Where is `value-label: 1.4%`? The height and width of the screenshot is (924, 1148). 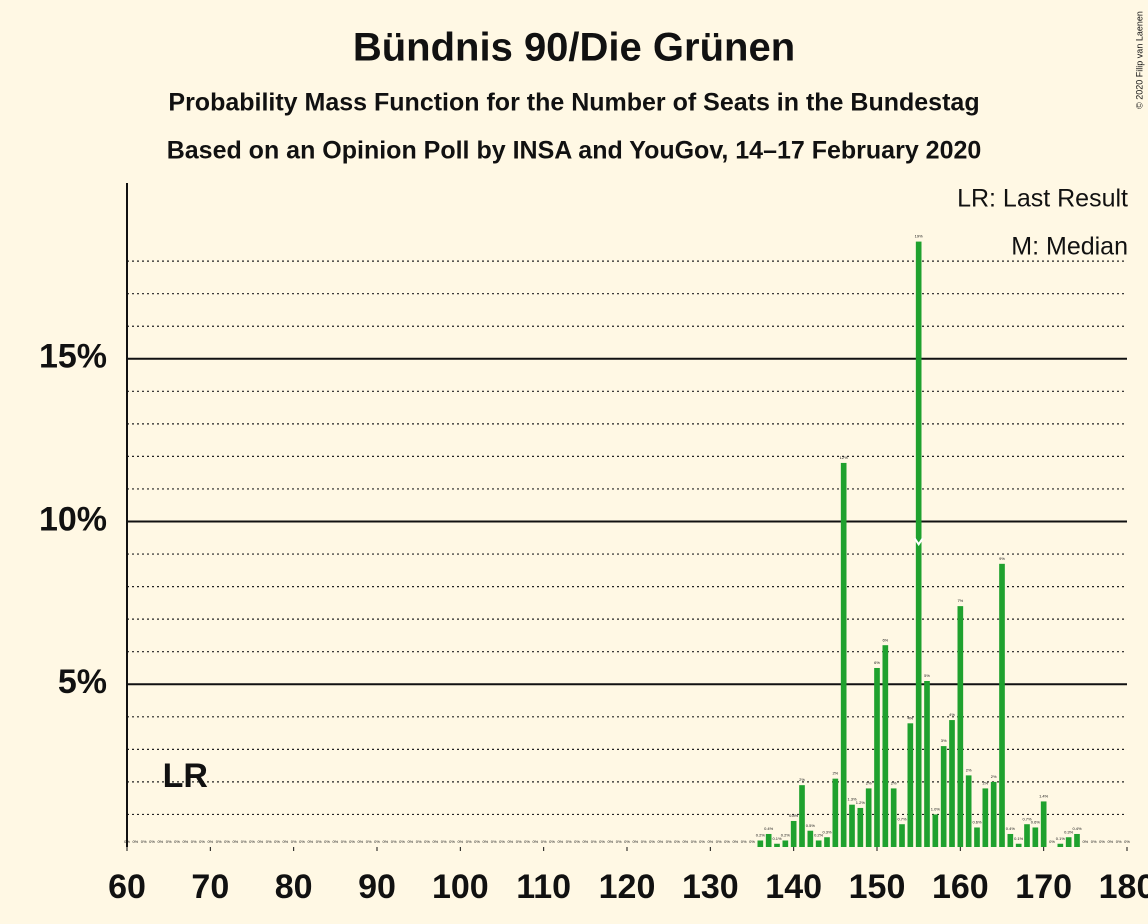
value-label: 1.4% is located at coordinates (1044, 795).